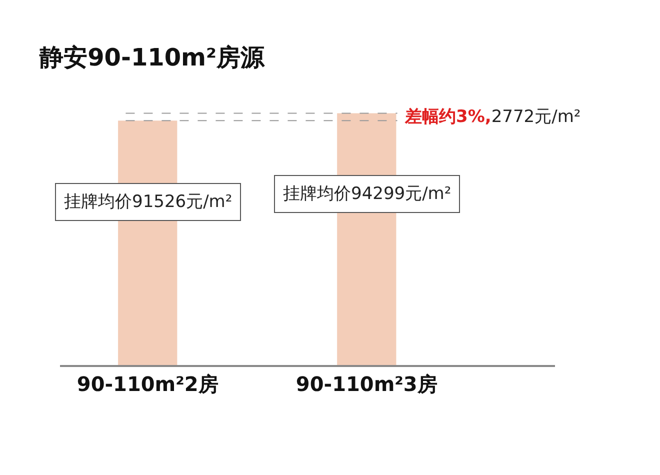  I want to click on text: 差幅约3%,2772元/m², so click(492, 117).